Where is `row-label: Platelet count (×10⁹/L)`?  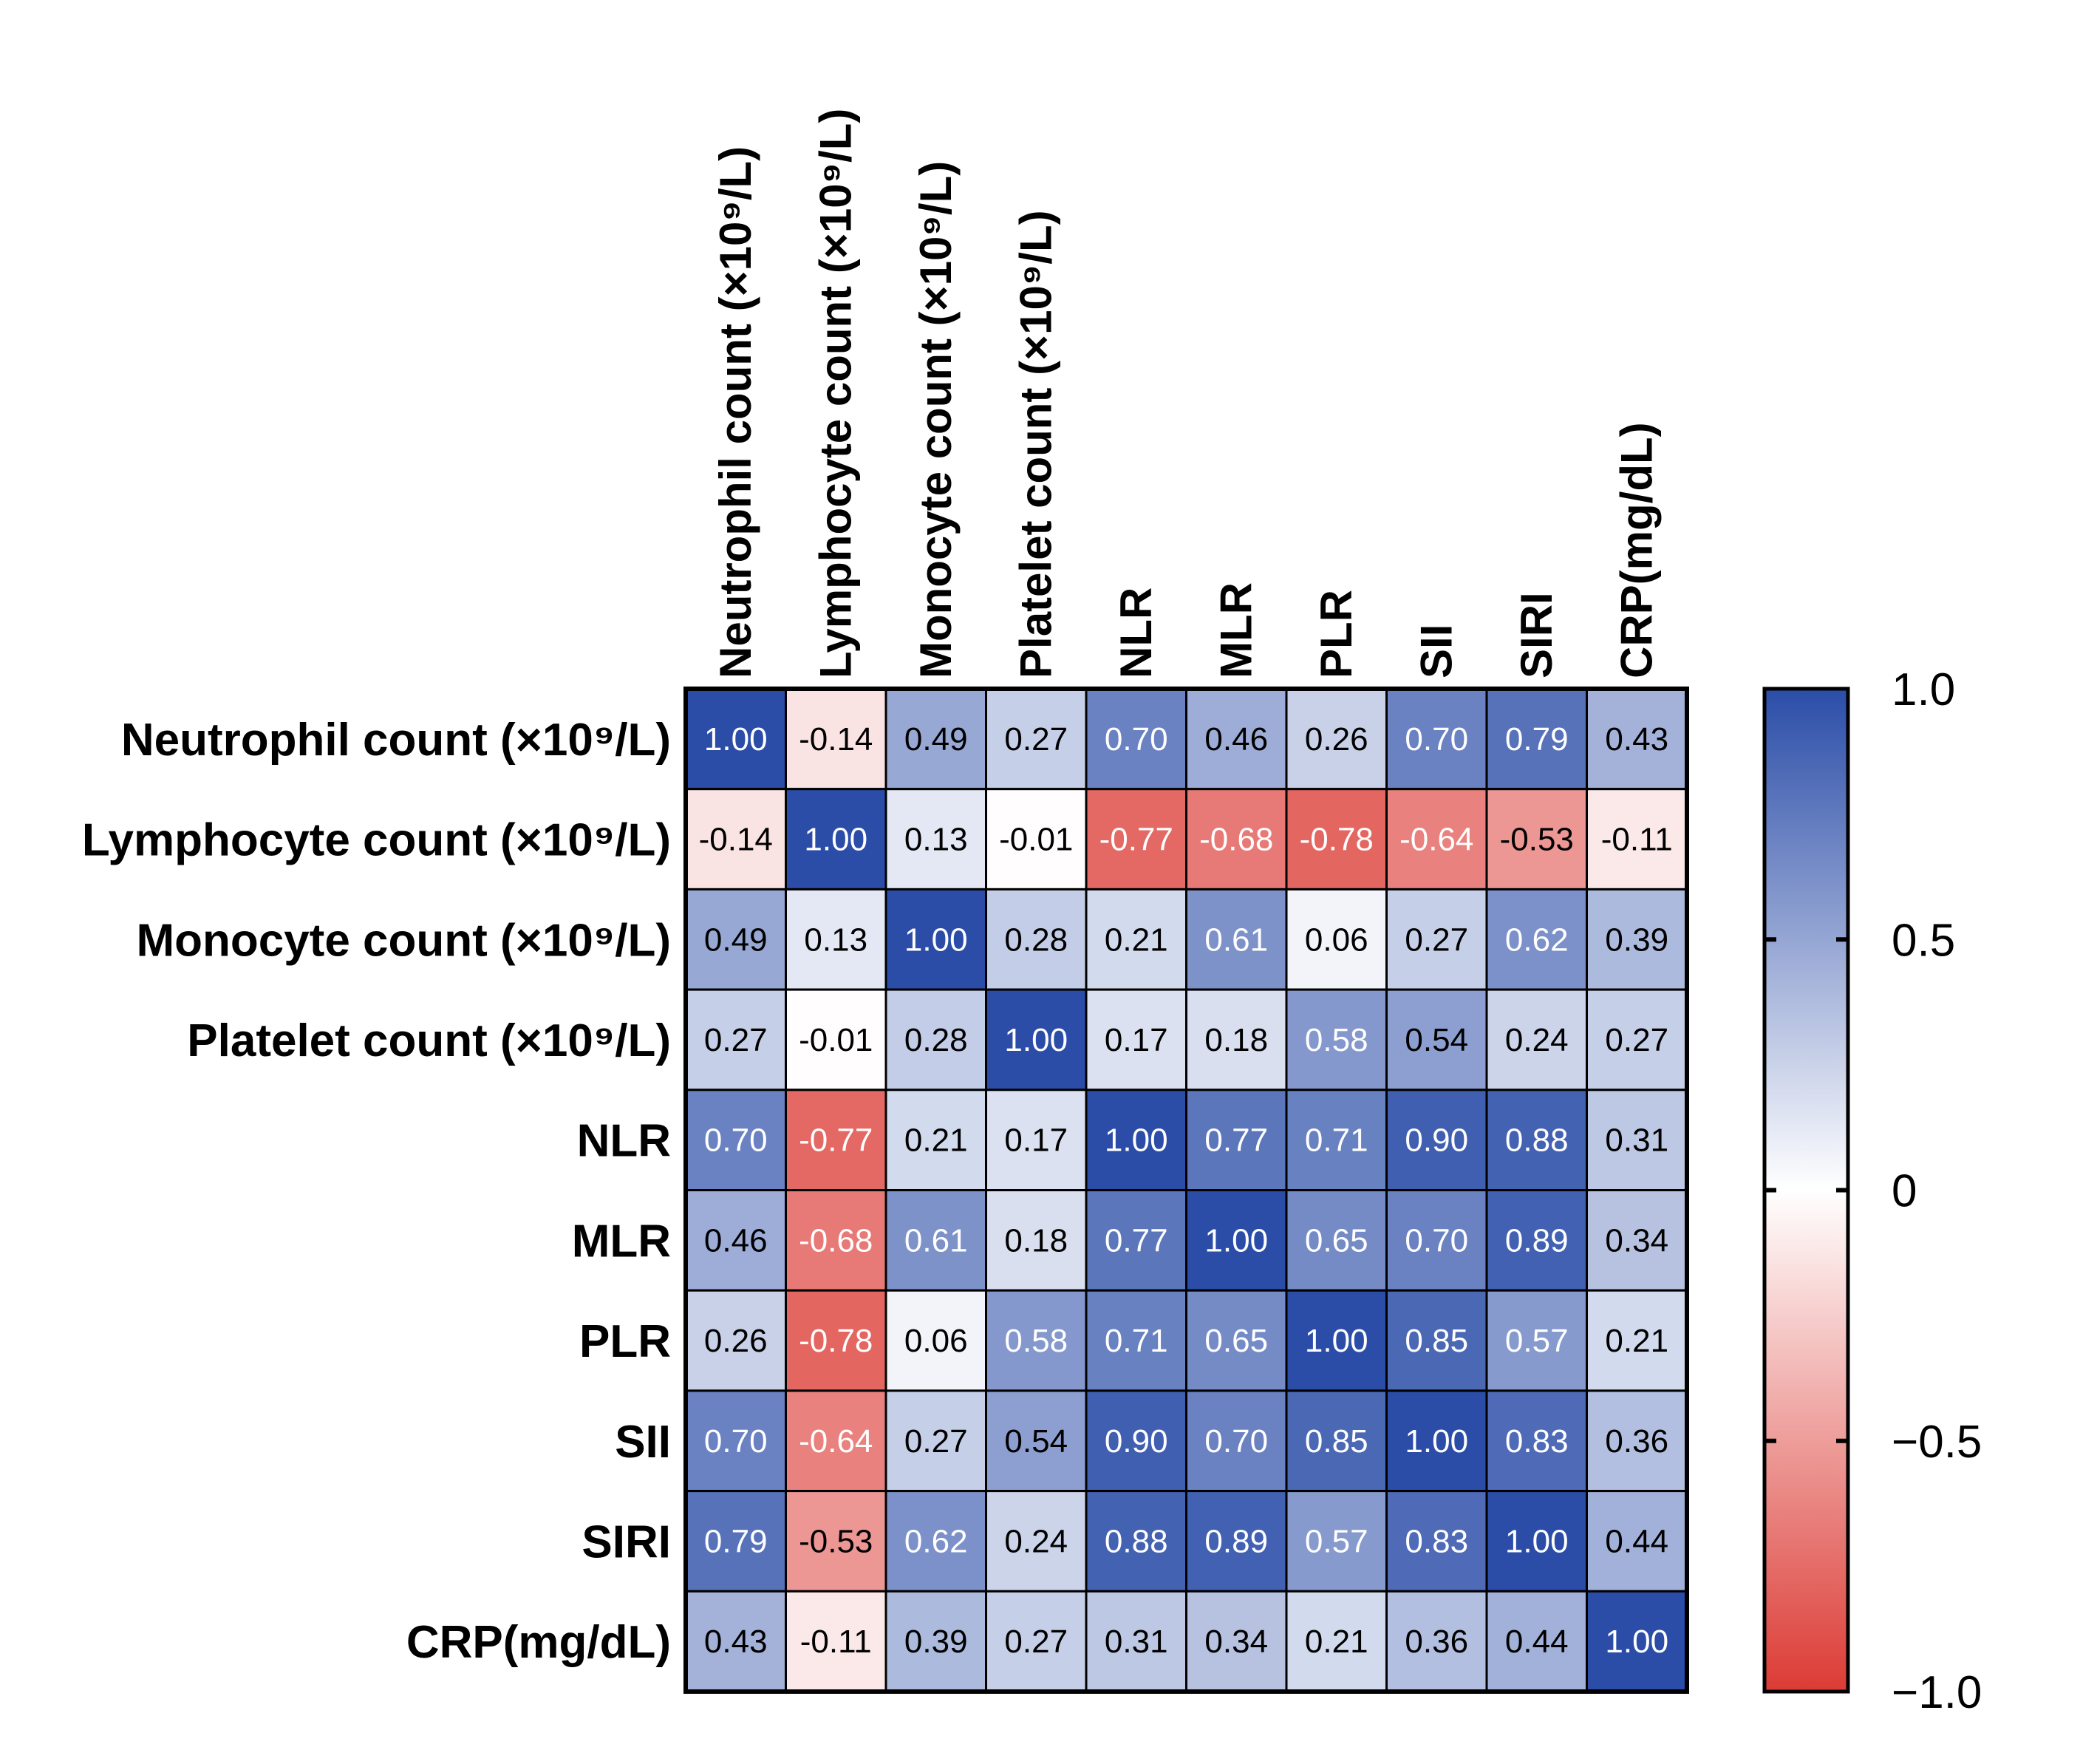
row-label: Platelet count (×10⁹/L) is located at coordinates (429, 1040).